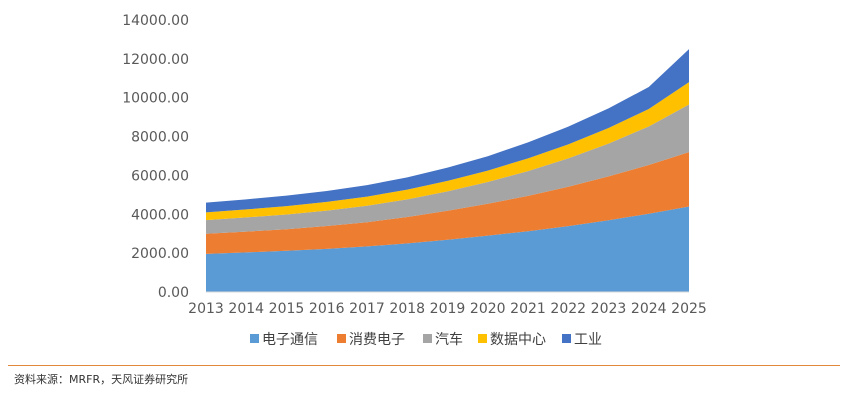  What do you see at coordinates (588, 340) in the screenshot?
I see `legend-label-4: 工业` at bounding box center [588, 340].